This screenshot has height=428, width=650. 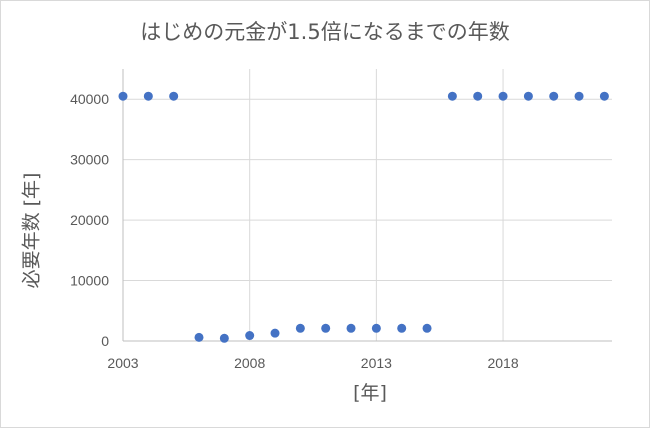 What do you see at coordinates (370, 393) in the screenshot?
I see `x-axis-label: [年]` at bounding box center [370, 393].